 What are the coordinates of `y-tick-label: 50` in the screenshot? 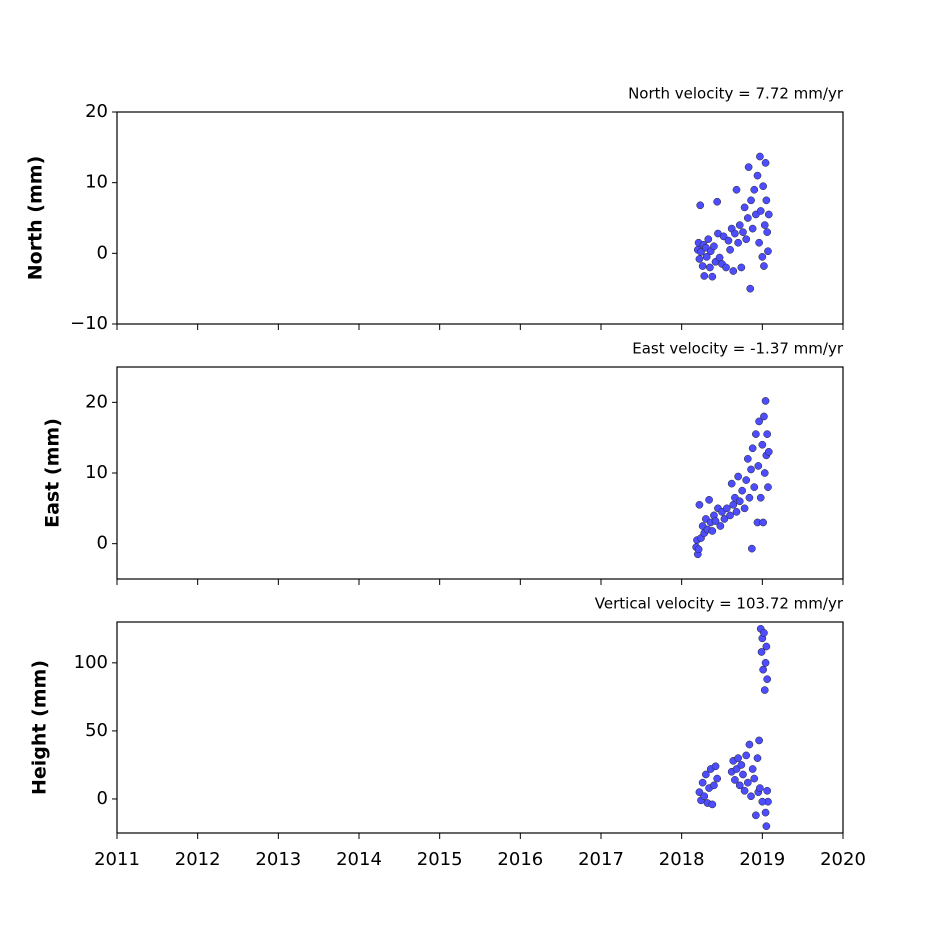 It's located at (96, 730).